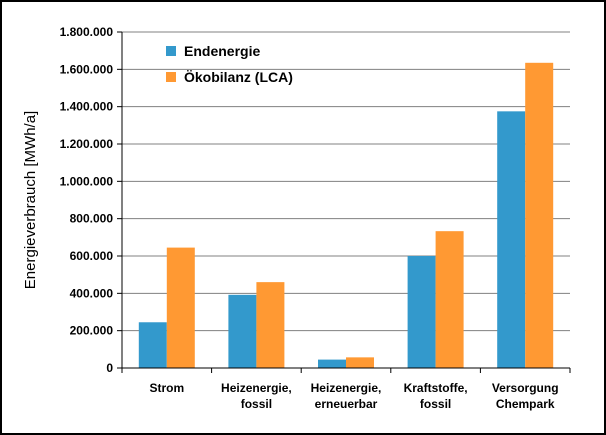  I want to click on y-tick-label: 600.000, so click(92, 256).